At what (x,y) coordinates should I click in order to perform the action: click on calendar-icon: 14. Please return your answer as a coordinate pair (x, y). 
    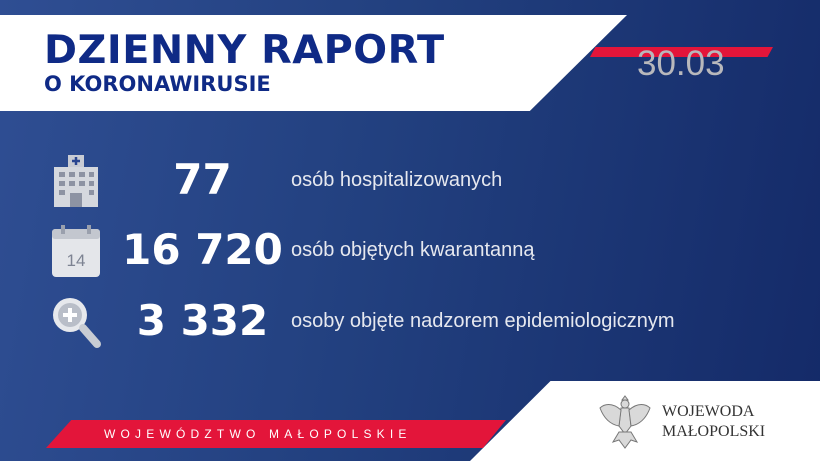
    Looking at the image, I should click on (76, 251).